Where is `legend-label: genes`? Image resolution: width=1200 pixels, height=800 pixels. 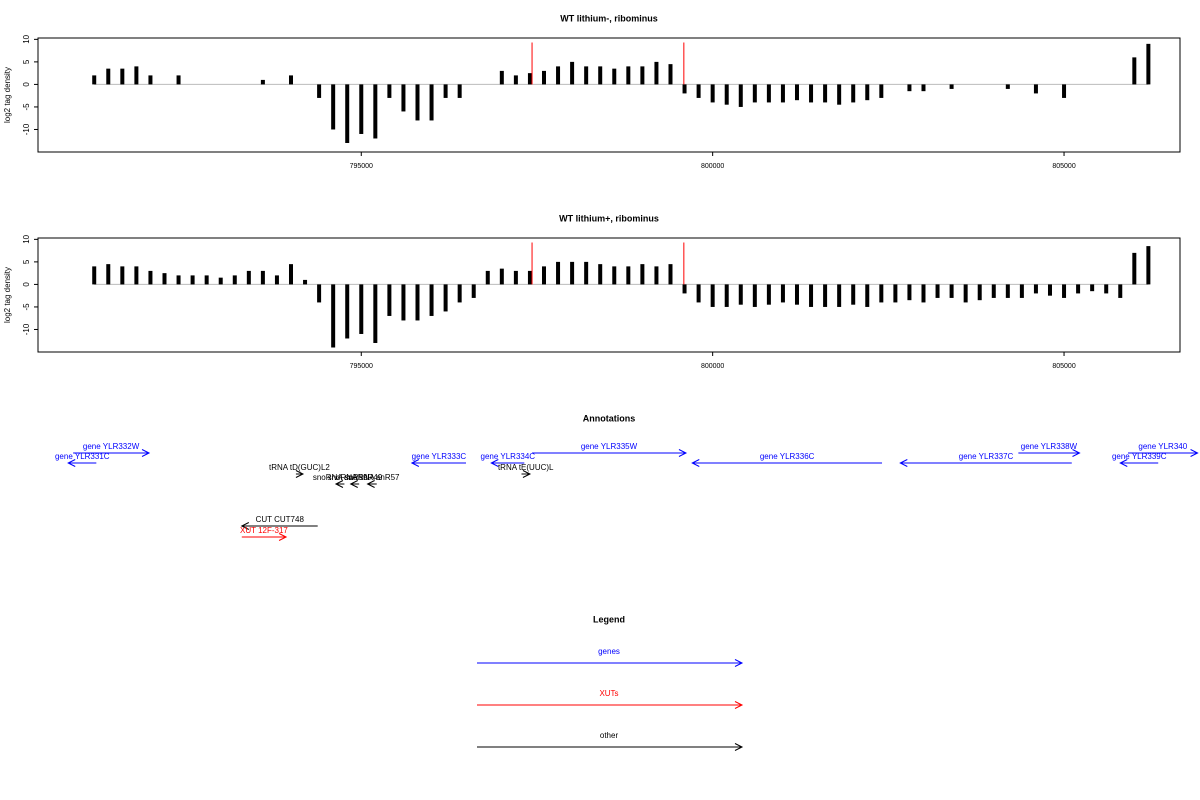
legend-label: genes is located at coordinates (609, 651).